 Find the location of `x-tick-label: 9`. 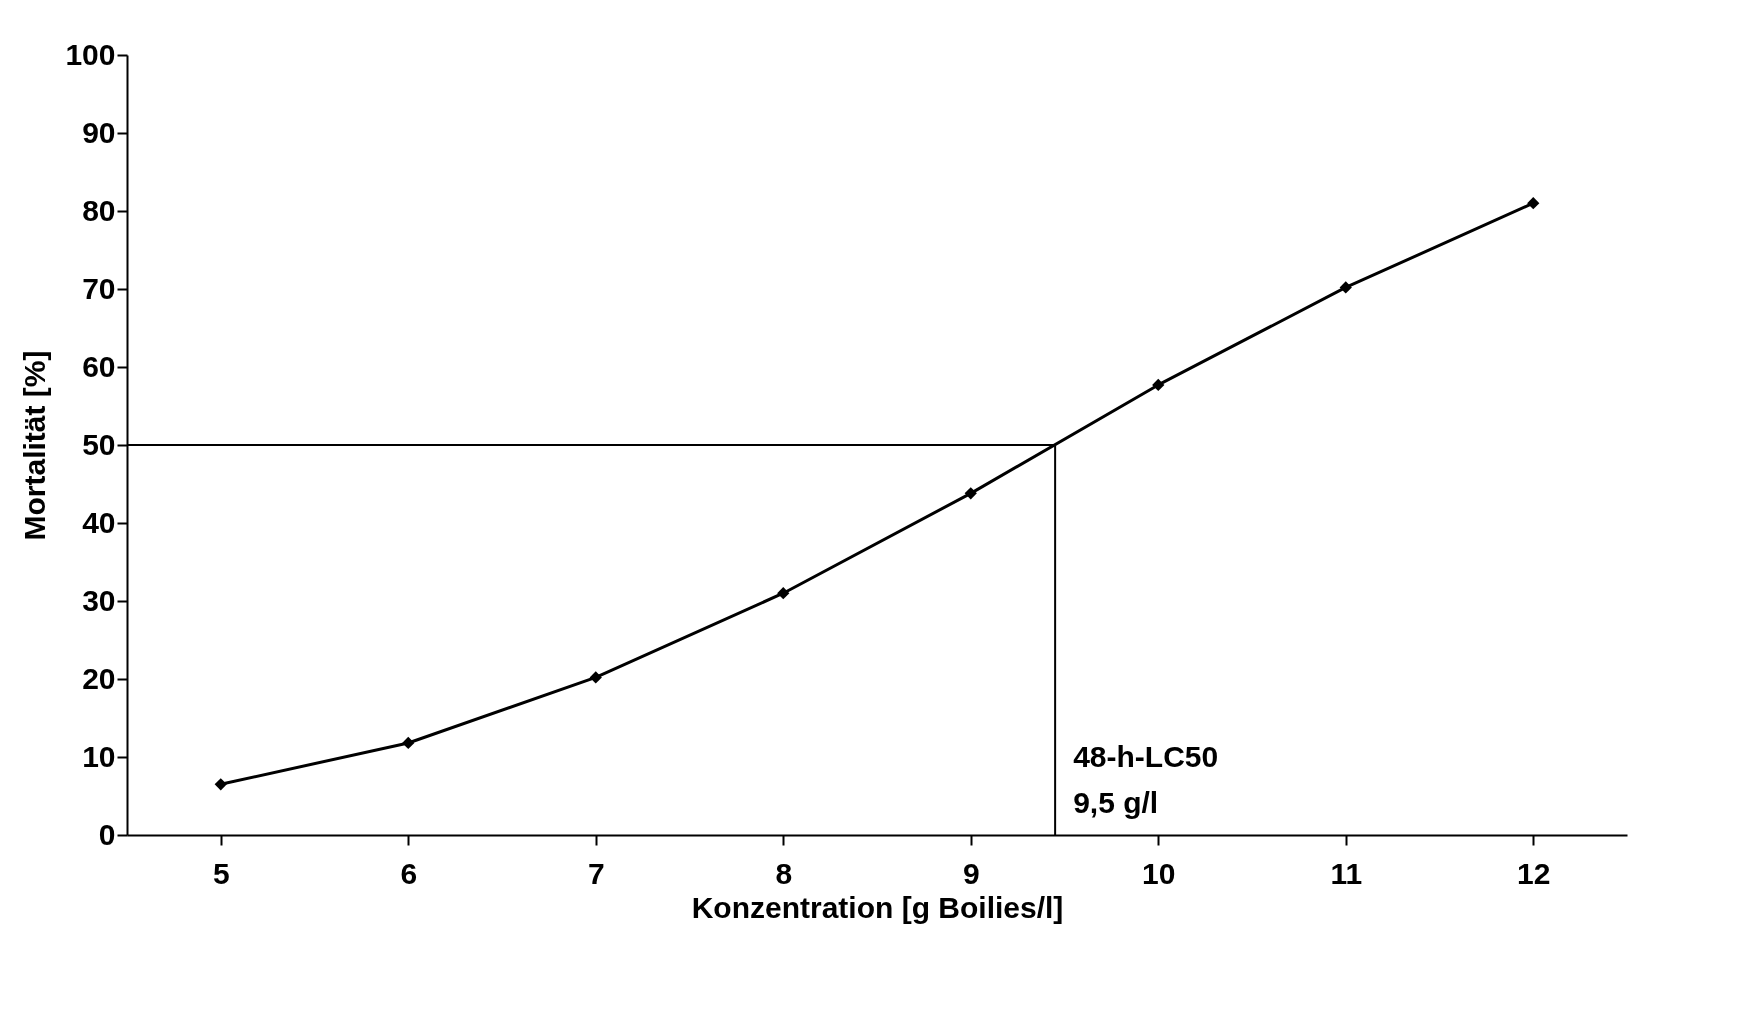

x-tick-label: 9 is located at coordinates (971, 873).